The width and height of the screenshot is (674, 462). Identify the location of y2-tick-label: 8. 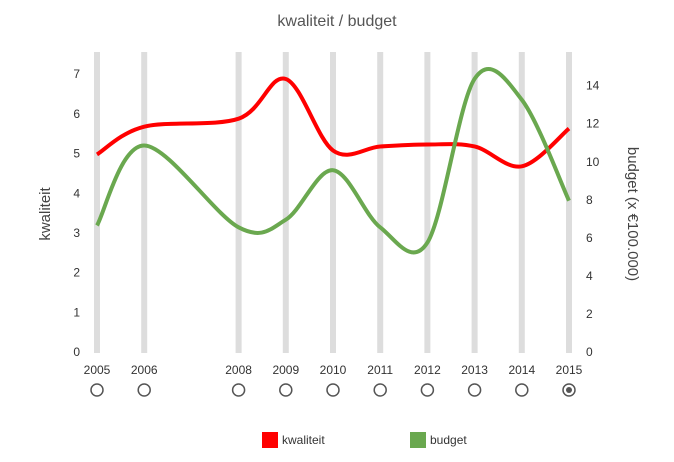
(589, 200).